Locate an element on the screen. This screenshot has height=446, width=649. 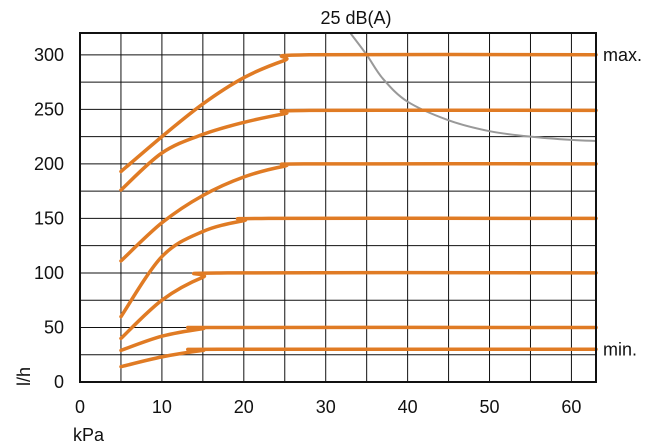
noise-curve-line is located at coordinates (472, 87).